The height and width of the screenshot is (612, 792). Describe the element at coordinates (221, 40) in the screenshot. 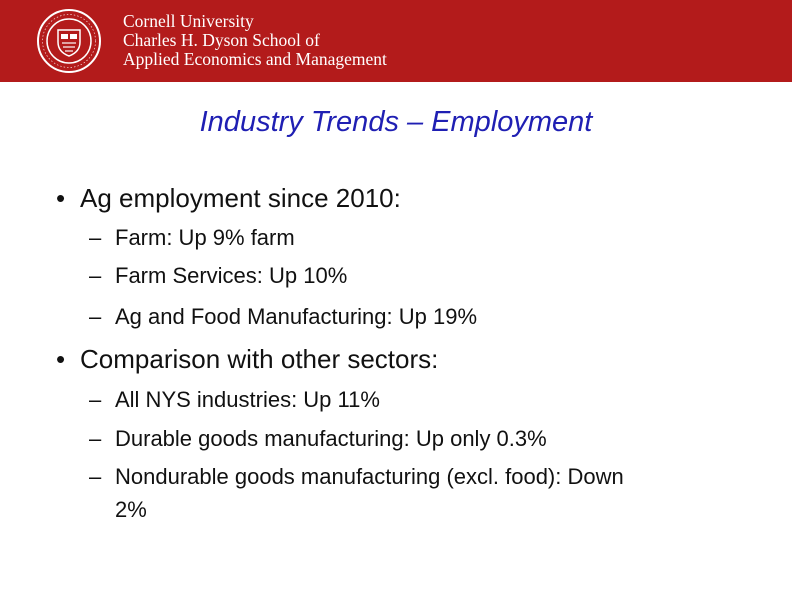

I see `org-line-school: Charles H. Dyson School of` at that location.